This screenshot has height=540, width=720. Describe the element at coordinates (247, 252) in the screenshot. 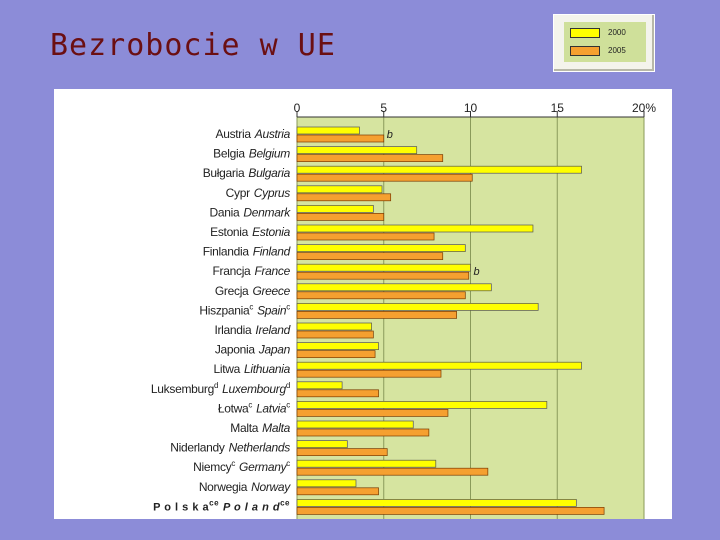

I see `category-label: Finlandia Finland` at that location.